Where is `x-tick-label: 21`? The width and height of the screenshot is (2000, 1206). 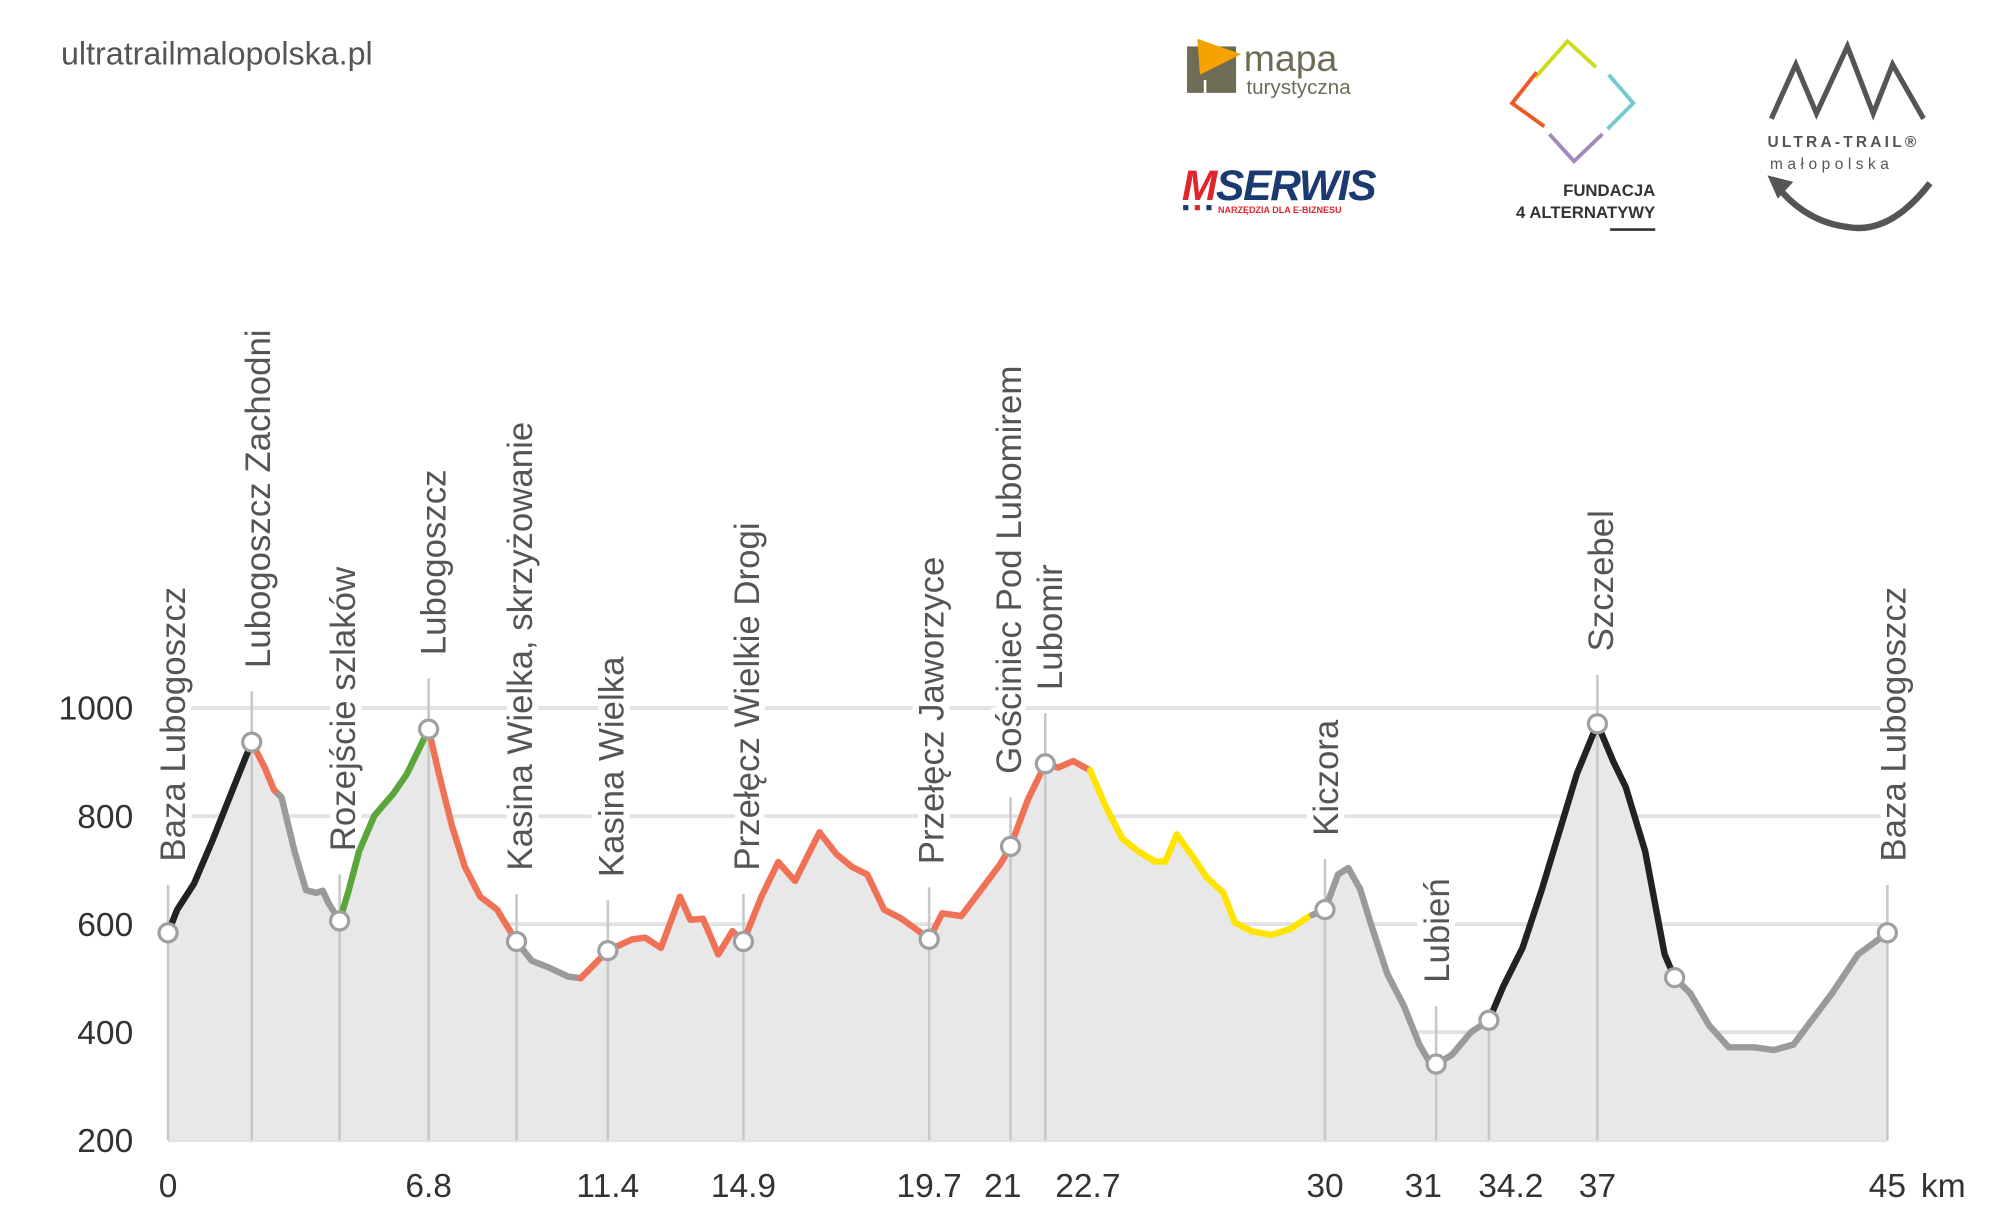
x-tick-label: 21 is located at coordinates (1002, 1186).